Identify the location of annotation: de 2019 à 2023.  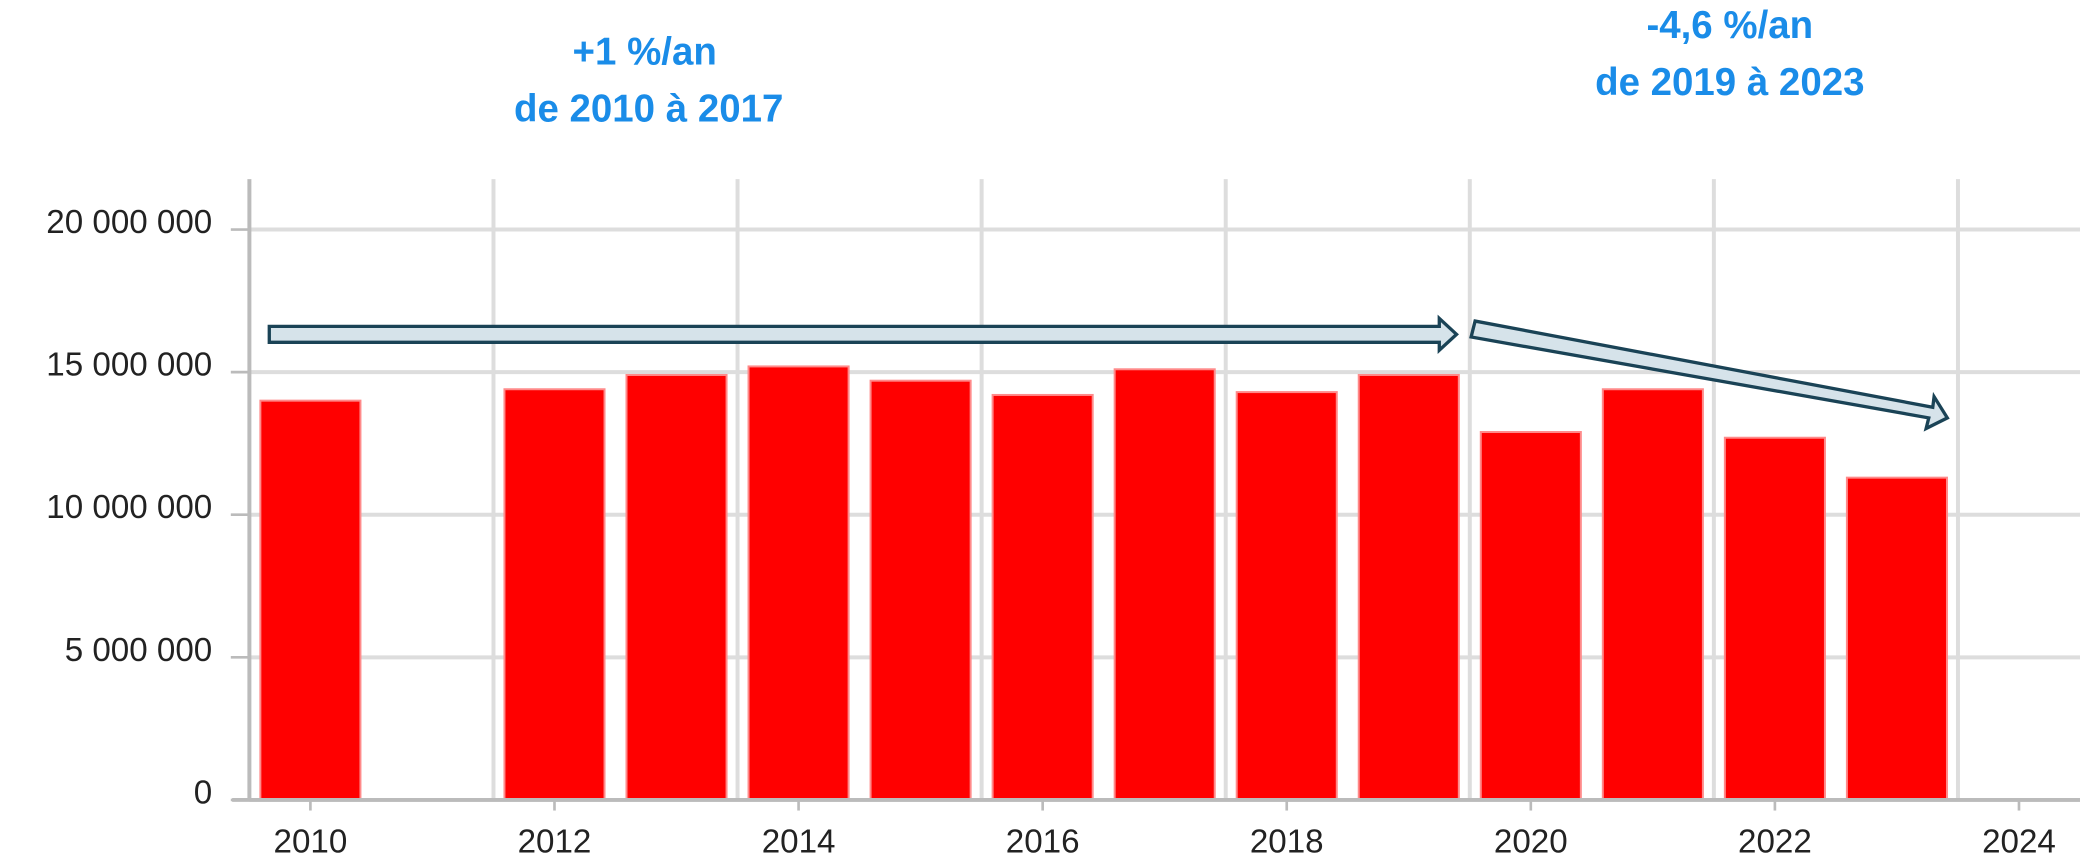
(1729, 82).